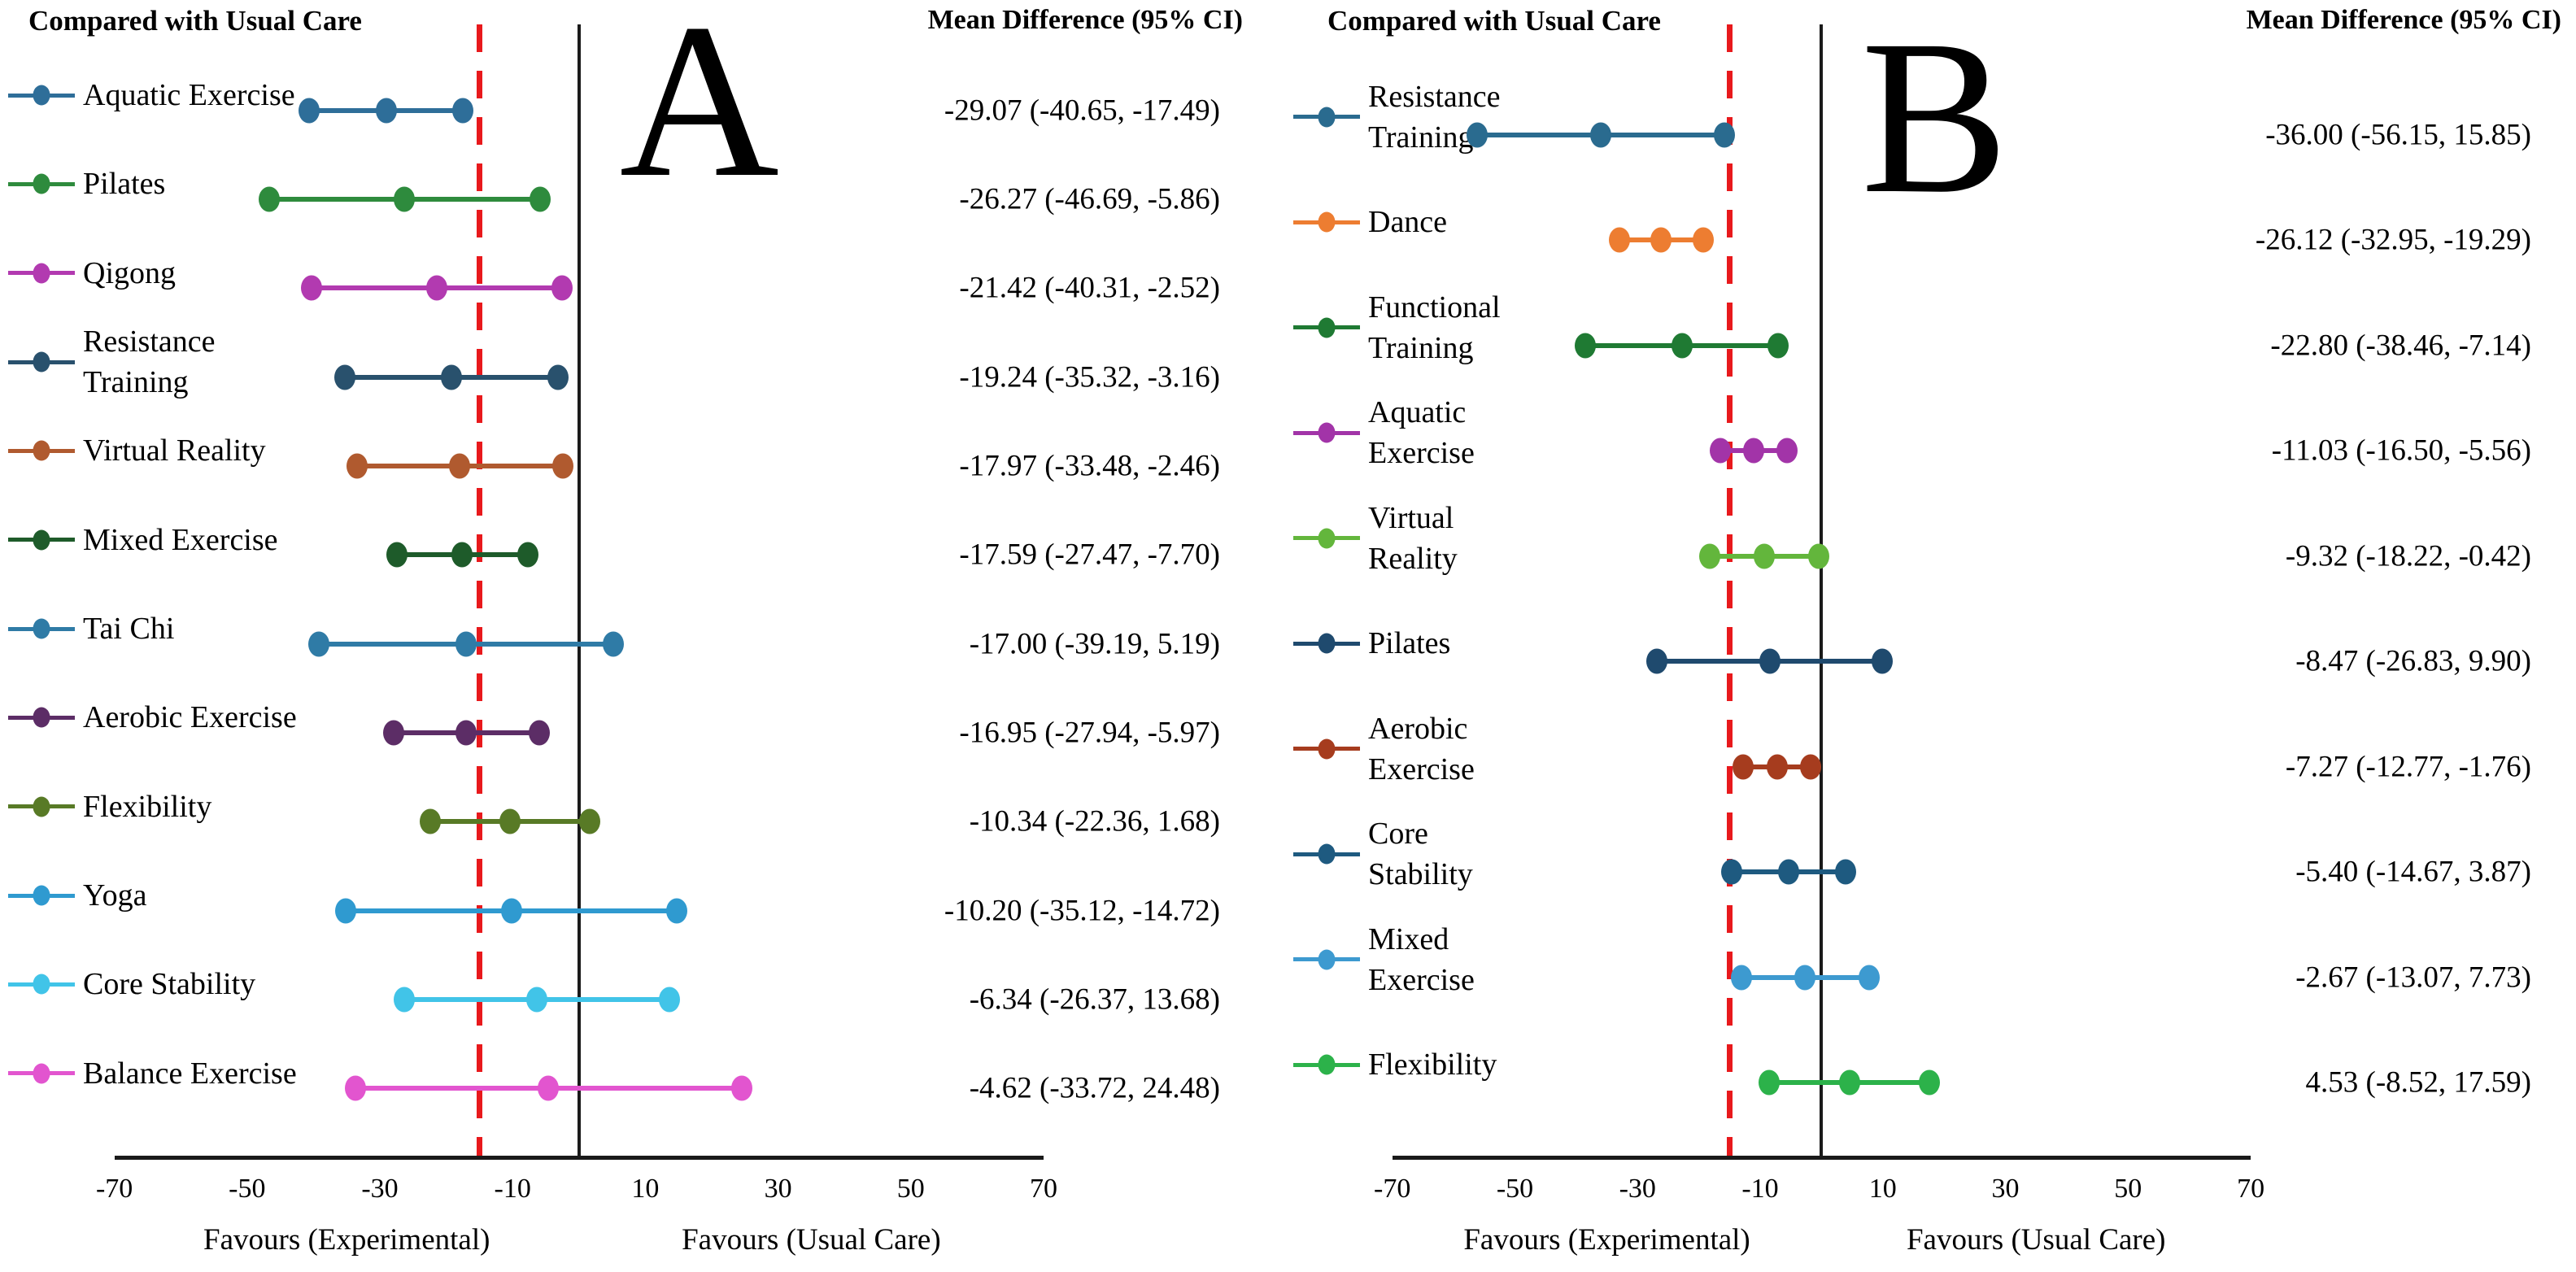  I want to click on forest-row: Virtual Reality -17.97 (-33.48, -2.46), so click(642, 456).